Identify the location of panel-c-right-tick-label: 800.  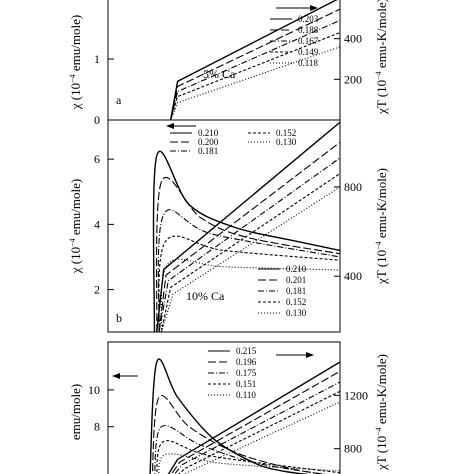
(353, 449).